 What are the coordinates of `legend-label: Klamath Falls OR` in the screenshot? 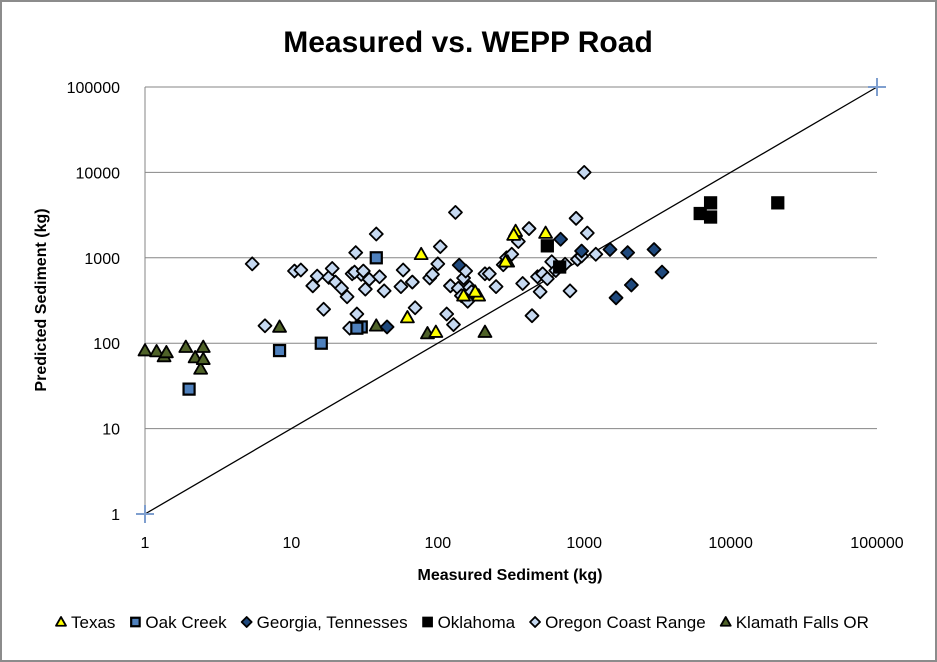 It's located at (802, 622).